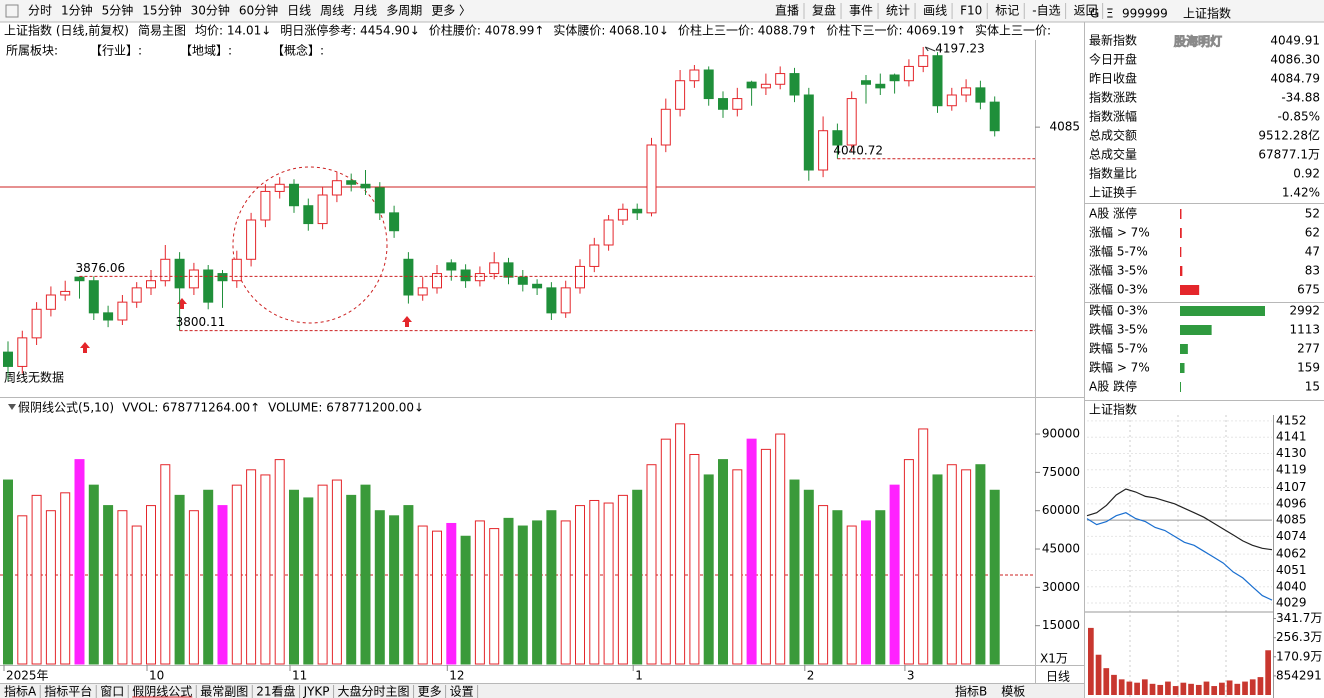  What do you see at coordinates (1119, 232) in the screenshot?
I see `distribution-label: 涨幅 > 7%` at bounding box center [1119, 232].